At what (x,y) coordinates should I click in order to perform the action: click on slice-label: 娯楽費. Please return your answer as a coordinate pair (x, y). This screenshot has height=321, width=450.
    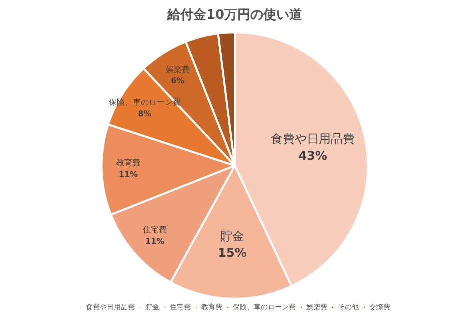
    Looking at the image, I should click on (178, 69).